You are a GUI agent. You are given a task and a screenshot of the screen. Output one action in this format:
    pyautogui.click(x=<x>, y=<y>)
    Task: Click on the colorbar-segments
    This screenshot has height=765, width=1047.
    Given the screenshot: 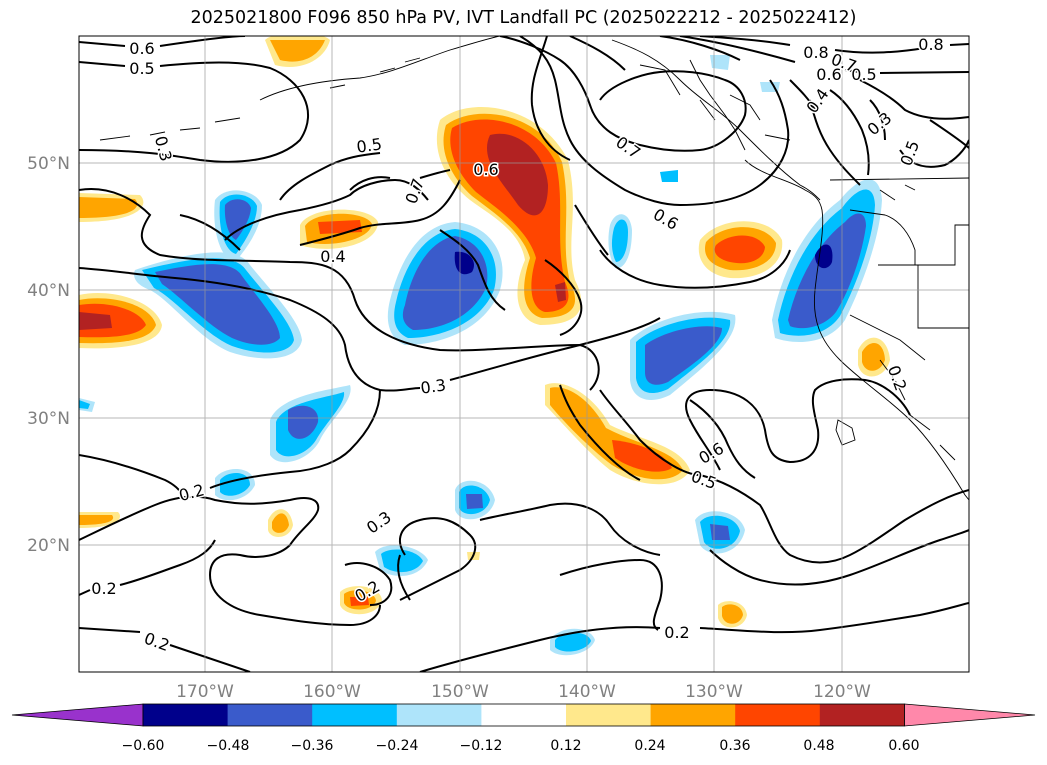 What is the action you would take?
    pyautogui.click(x=523, y=715)
    